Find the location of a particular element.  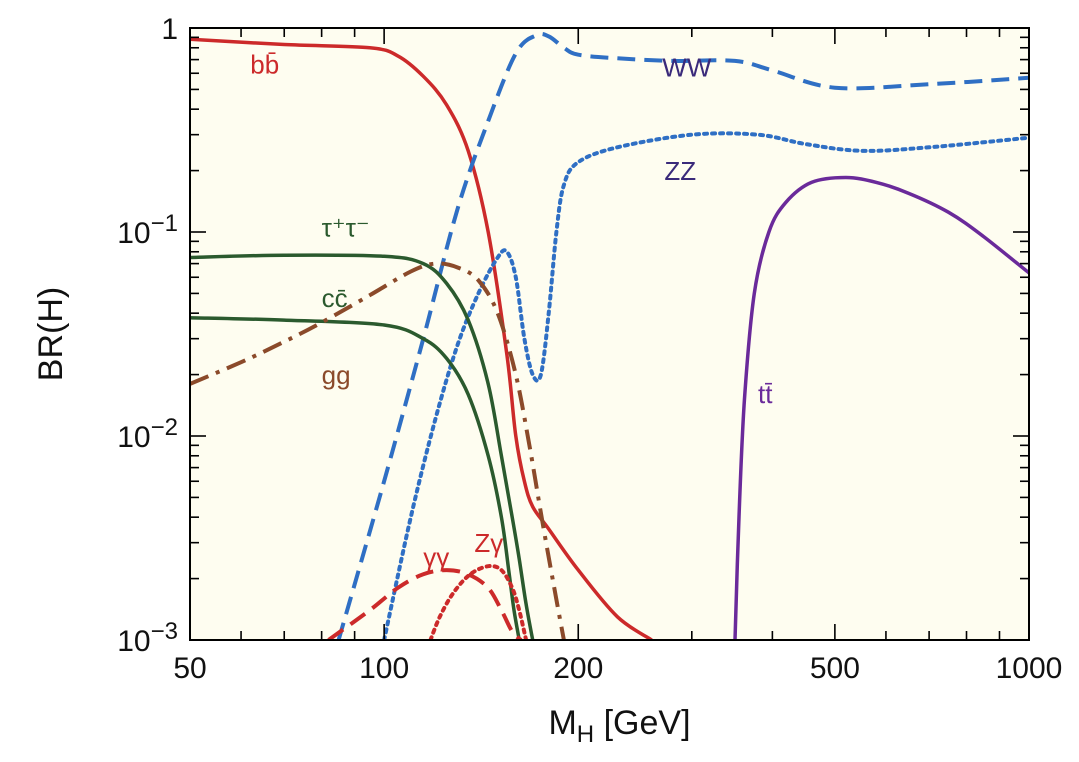

series-label: ZZ is located at coordinates (680, 171).